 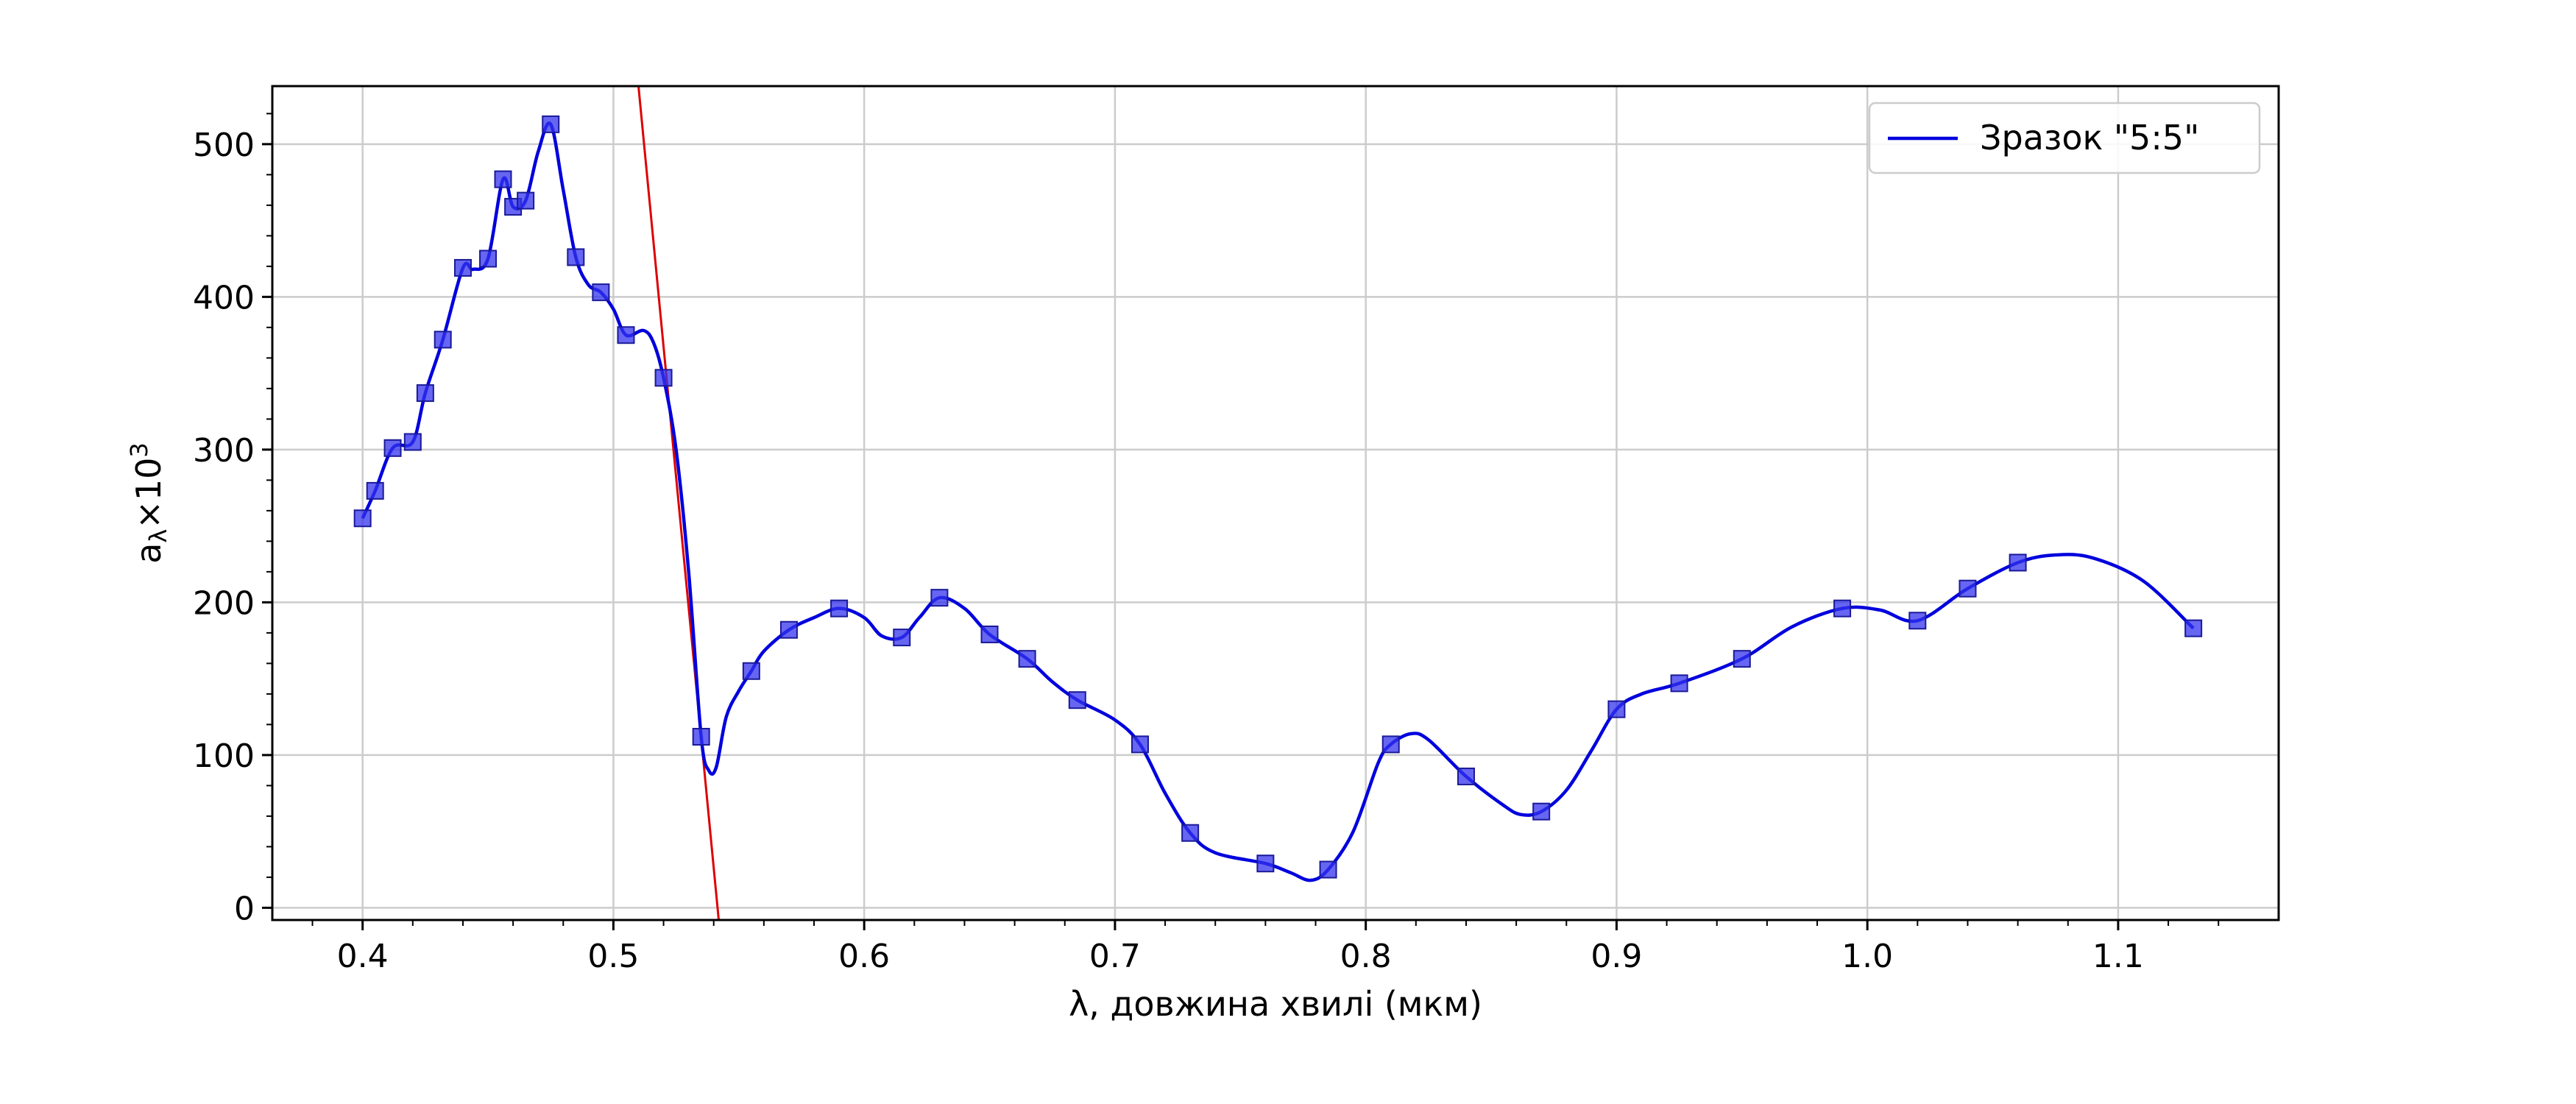 What do you see at coordinates (363, 956) in the screenshot?
I see `x-tick-label: 0.4` at bounding box center [363, 956].